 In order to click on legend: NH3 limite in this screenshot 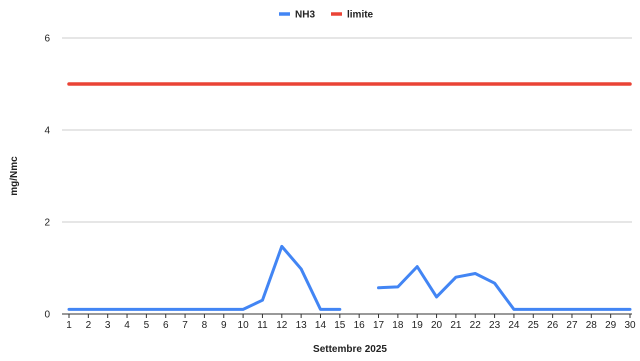, I will do `click(326, 15)`.